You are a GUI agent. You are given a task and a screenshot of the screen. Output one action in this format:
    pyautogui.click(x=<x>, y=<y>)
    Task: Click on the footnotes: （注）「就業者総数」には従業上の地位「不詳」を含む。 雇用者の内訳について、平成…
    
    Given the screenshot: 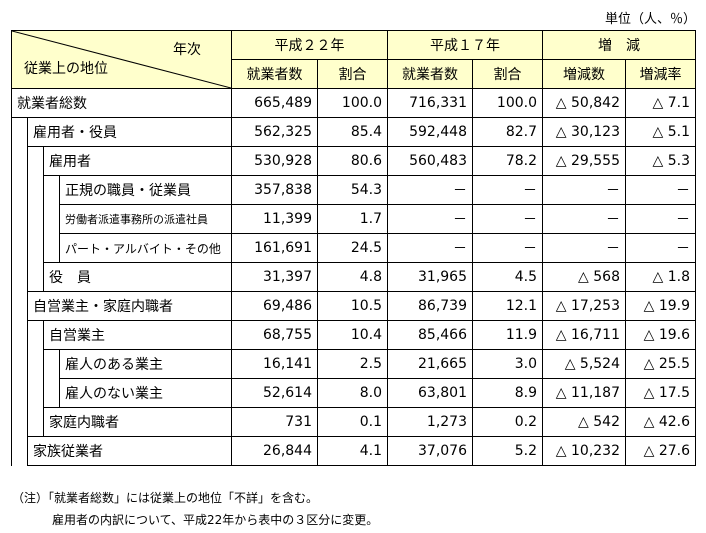 What is the action you would take?
    pyautogui.click(x=195, y=509)
    